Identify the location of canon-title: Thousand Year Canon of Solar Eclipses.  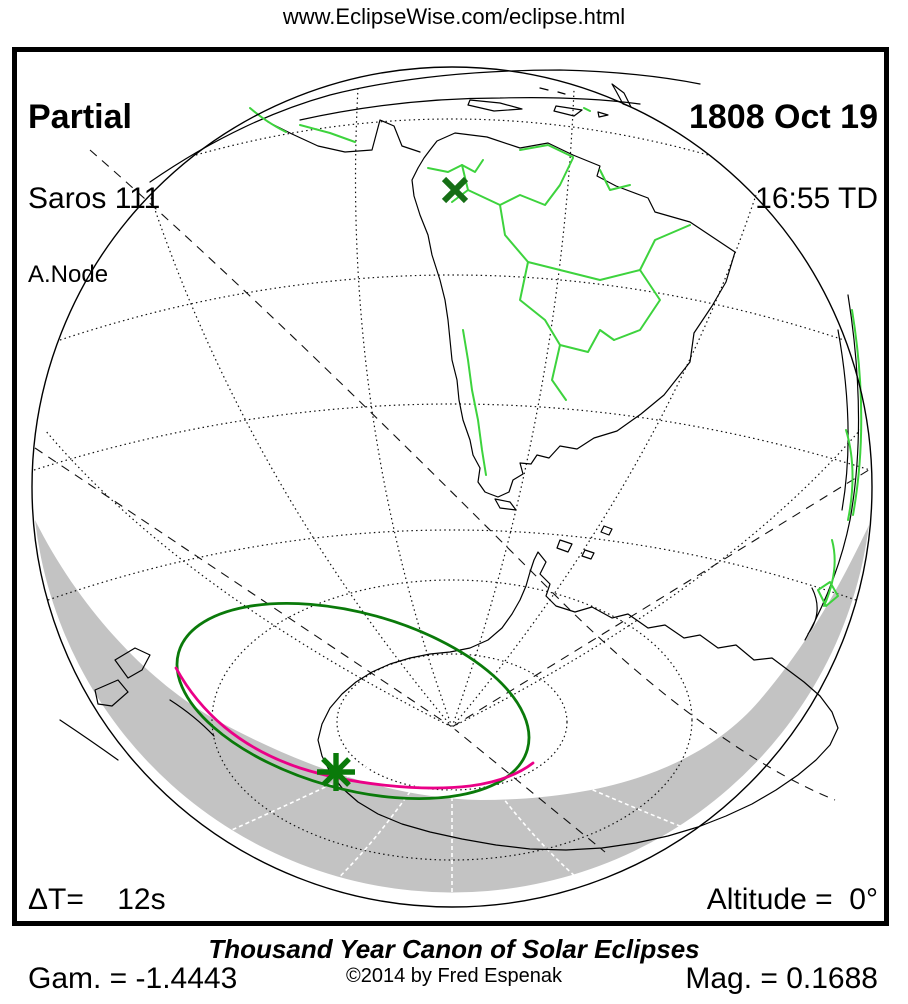
(454, 949).